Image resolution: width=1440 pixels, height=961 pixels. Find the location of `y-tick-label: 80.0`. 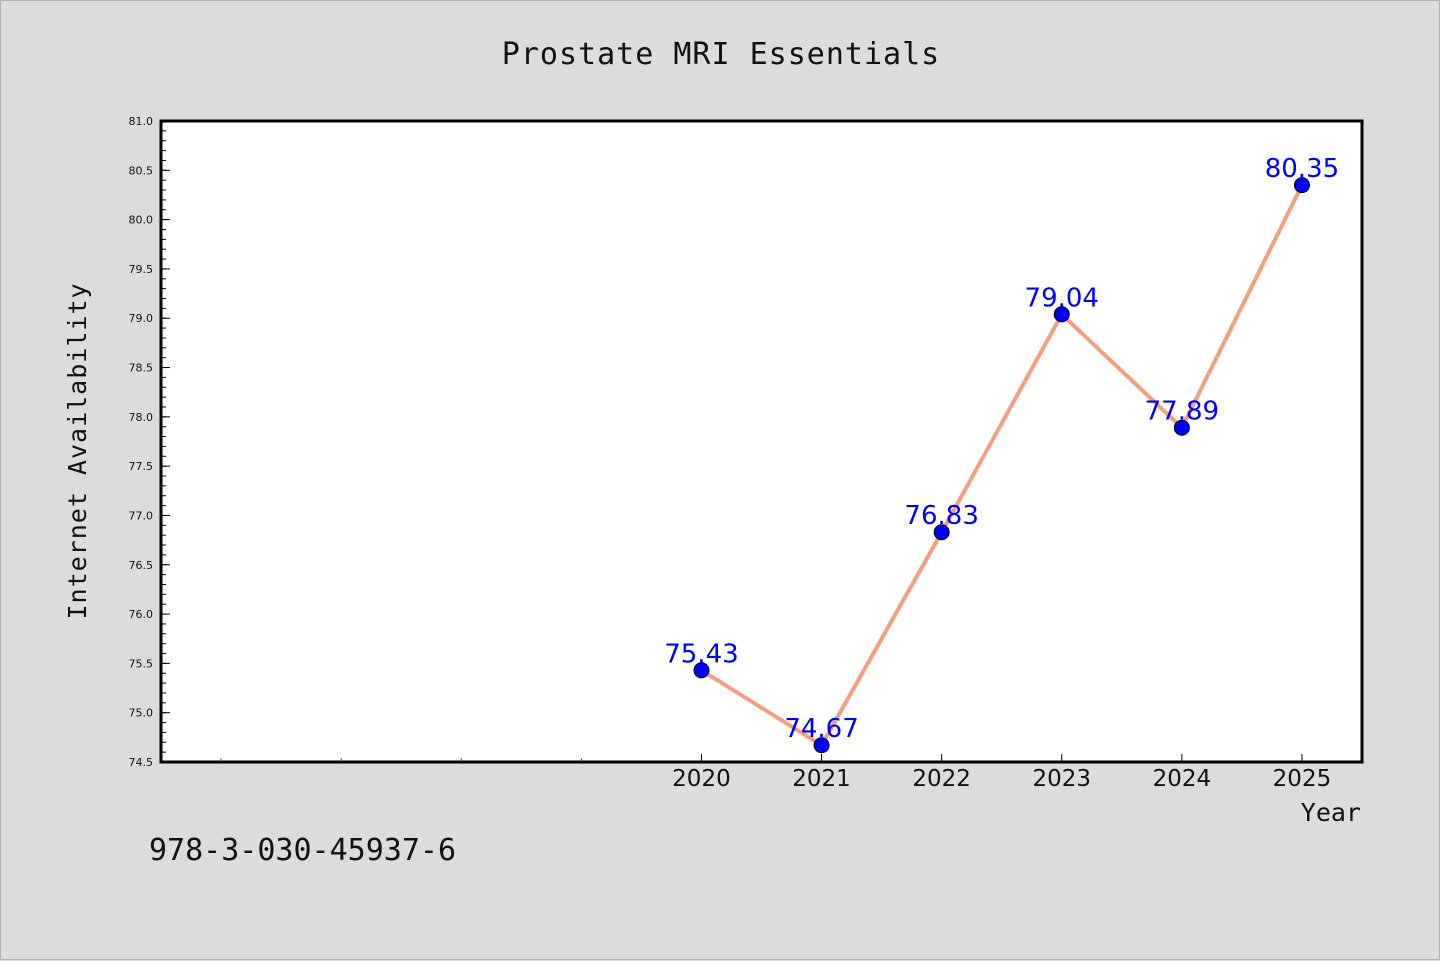

y-tick-label: 80.0 is located at coordinates (141, 220).